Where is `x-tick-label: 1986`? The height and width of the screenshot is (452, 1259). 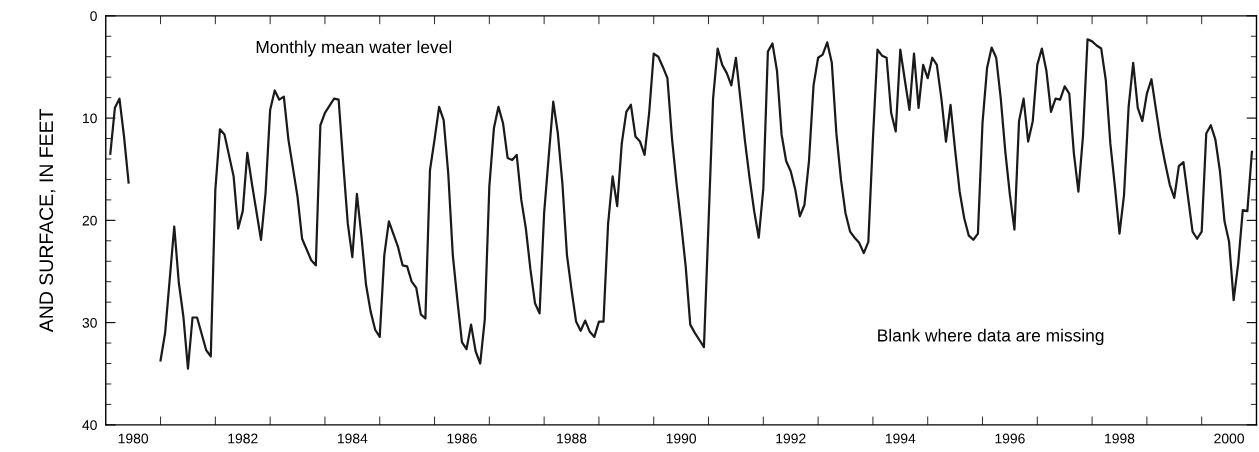 x-tick-label: 1986 is located at coordinates (462, 438).